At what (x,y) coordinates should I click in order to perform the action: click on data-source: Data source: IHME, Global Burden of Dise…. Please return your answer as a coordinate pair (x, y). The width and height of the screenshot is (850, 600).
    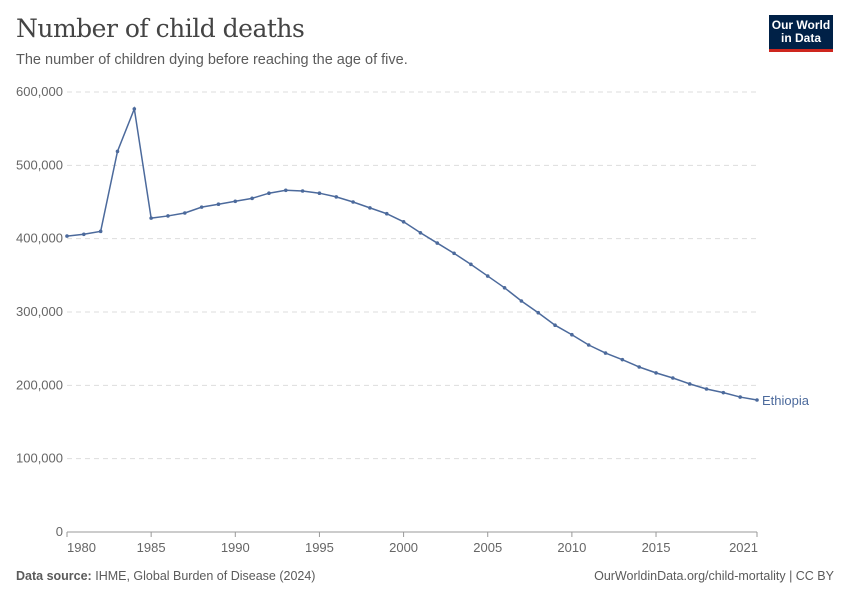
    Looking at the image, I should click on (165, 576).